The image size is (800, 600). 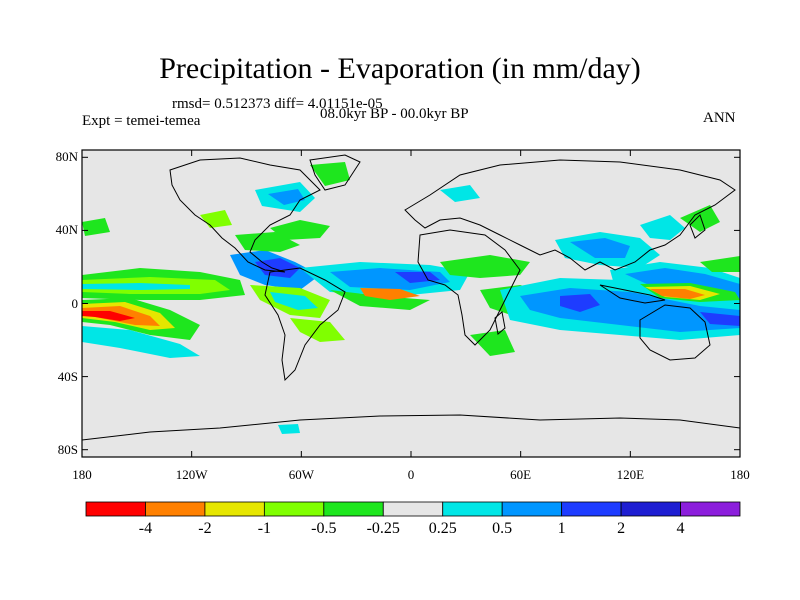 What do you see at coordinates (67, 449) in the screenshot?
I see `lat-tick-label: 80S` at bounding box center [67, 449].